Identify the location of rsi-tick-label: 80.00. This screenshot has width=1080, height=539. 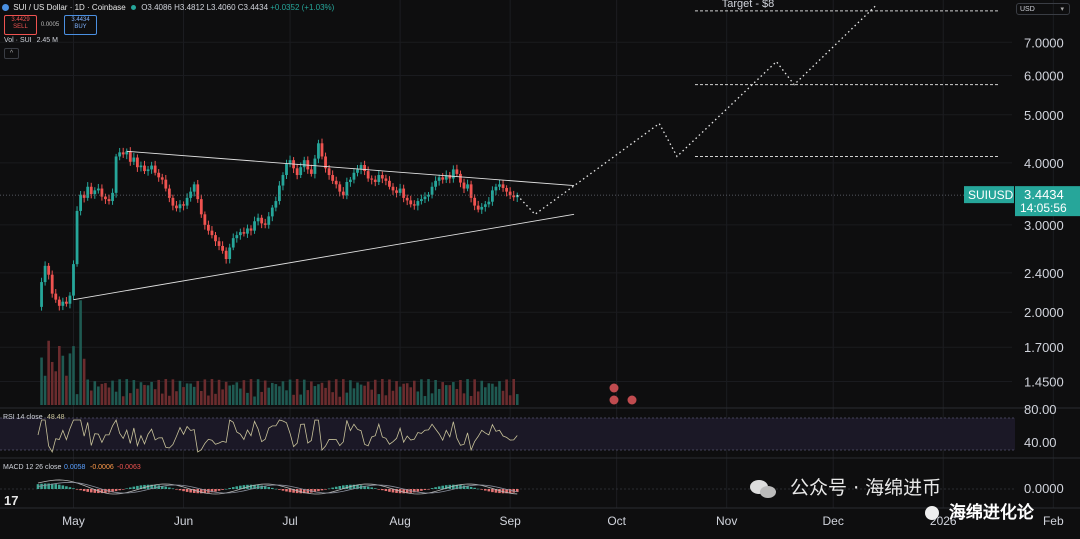
(1040, 409).